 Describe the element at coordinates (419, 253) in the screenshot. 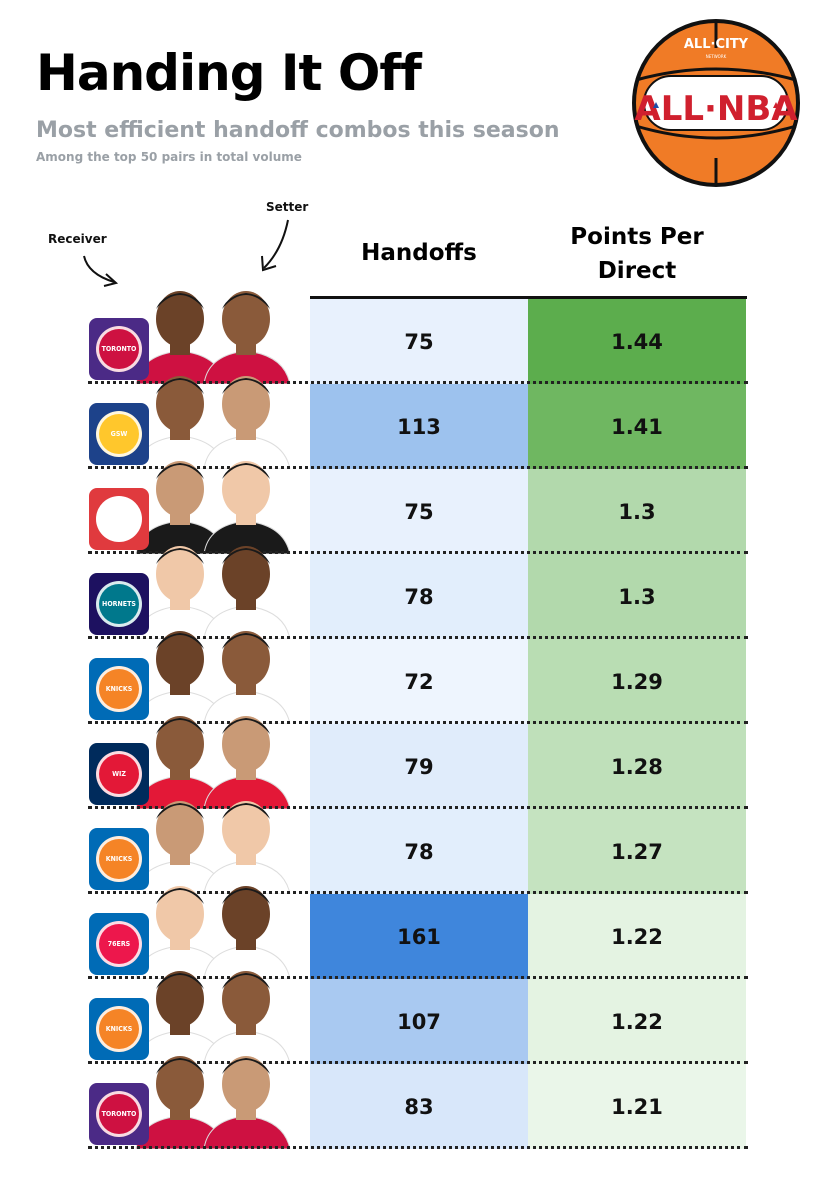

I see `handoffs-column-header: Handoffs` at that location.